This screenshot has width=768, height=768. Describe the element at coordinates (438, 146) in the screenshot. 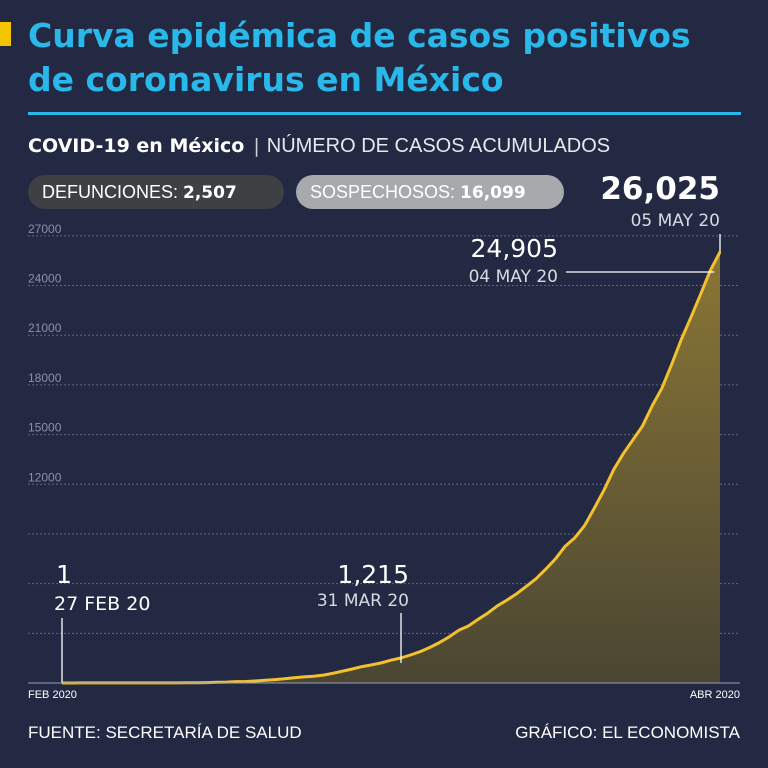

I see `subtitle-metric: NÚMERO DE CASOS ACUMULADOS` at that location.